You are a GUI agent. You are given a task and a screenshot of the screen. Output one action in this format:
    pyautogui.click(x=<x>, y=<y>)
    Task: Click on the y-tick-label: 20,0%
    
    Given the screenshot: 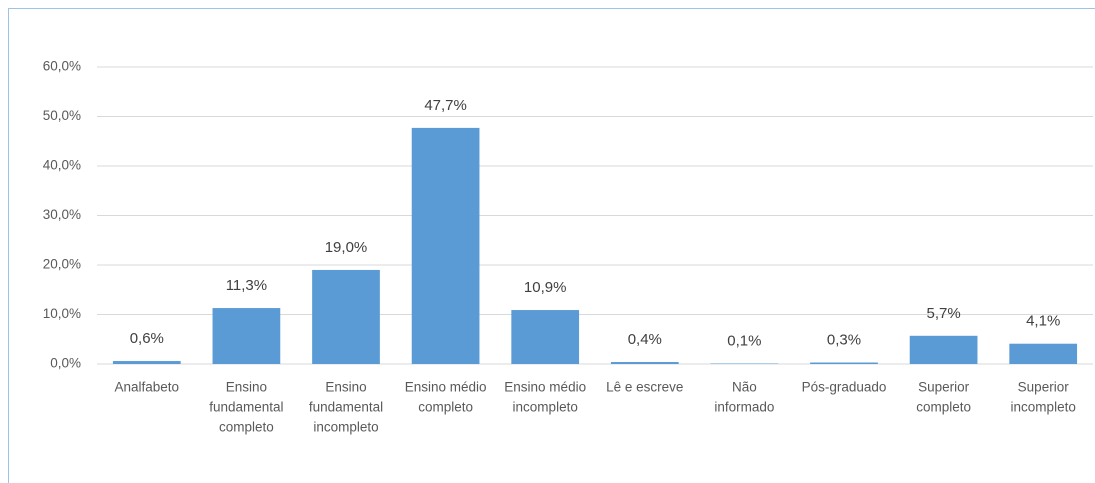 What is the action you would take?
    pyautogui.click(x=62, y=264)
    